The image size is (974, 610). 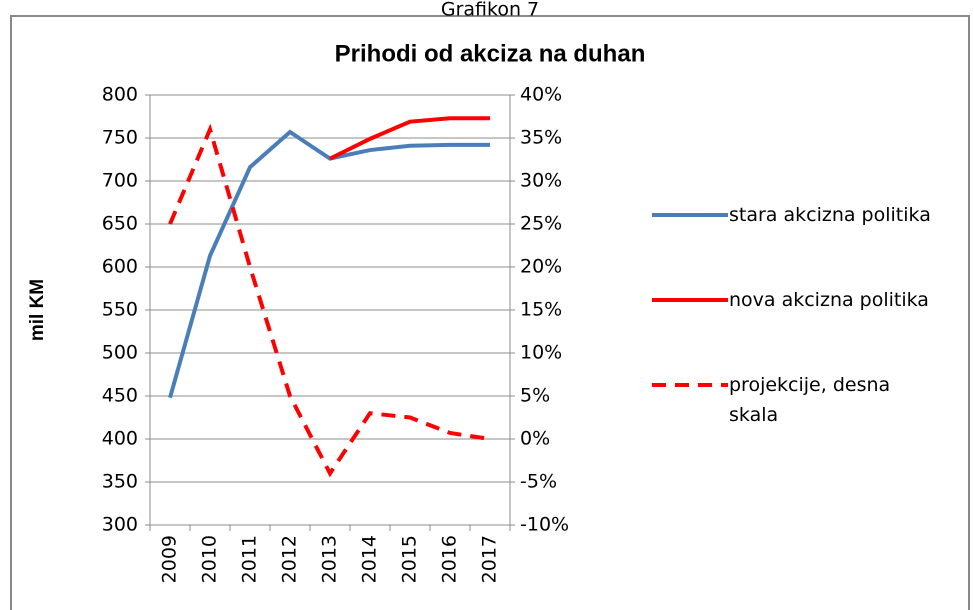 I want to click on y2-tick-label: 30%, so click(x=541, y=181).